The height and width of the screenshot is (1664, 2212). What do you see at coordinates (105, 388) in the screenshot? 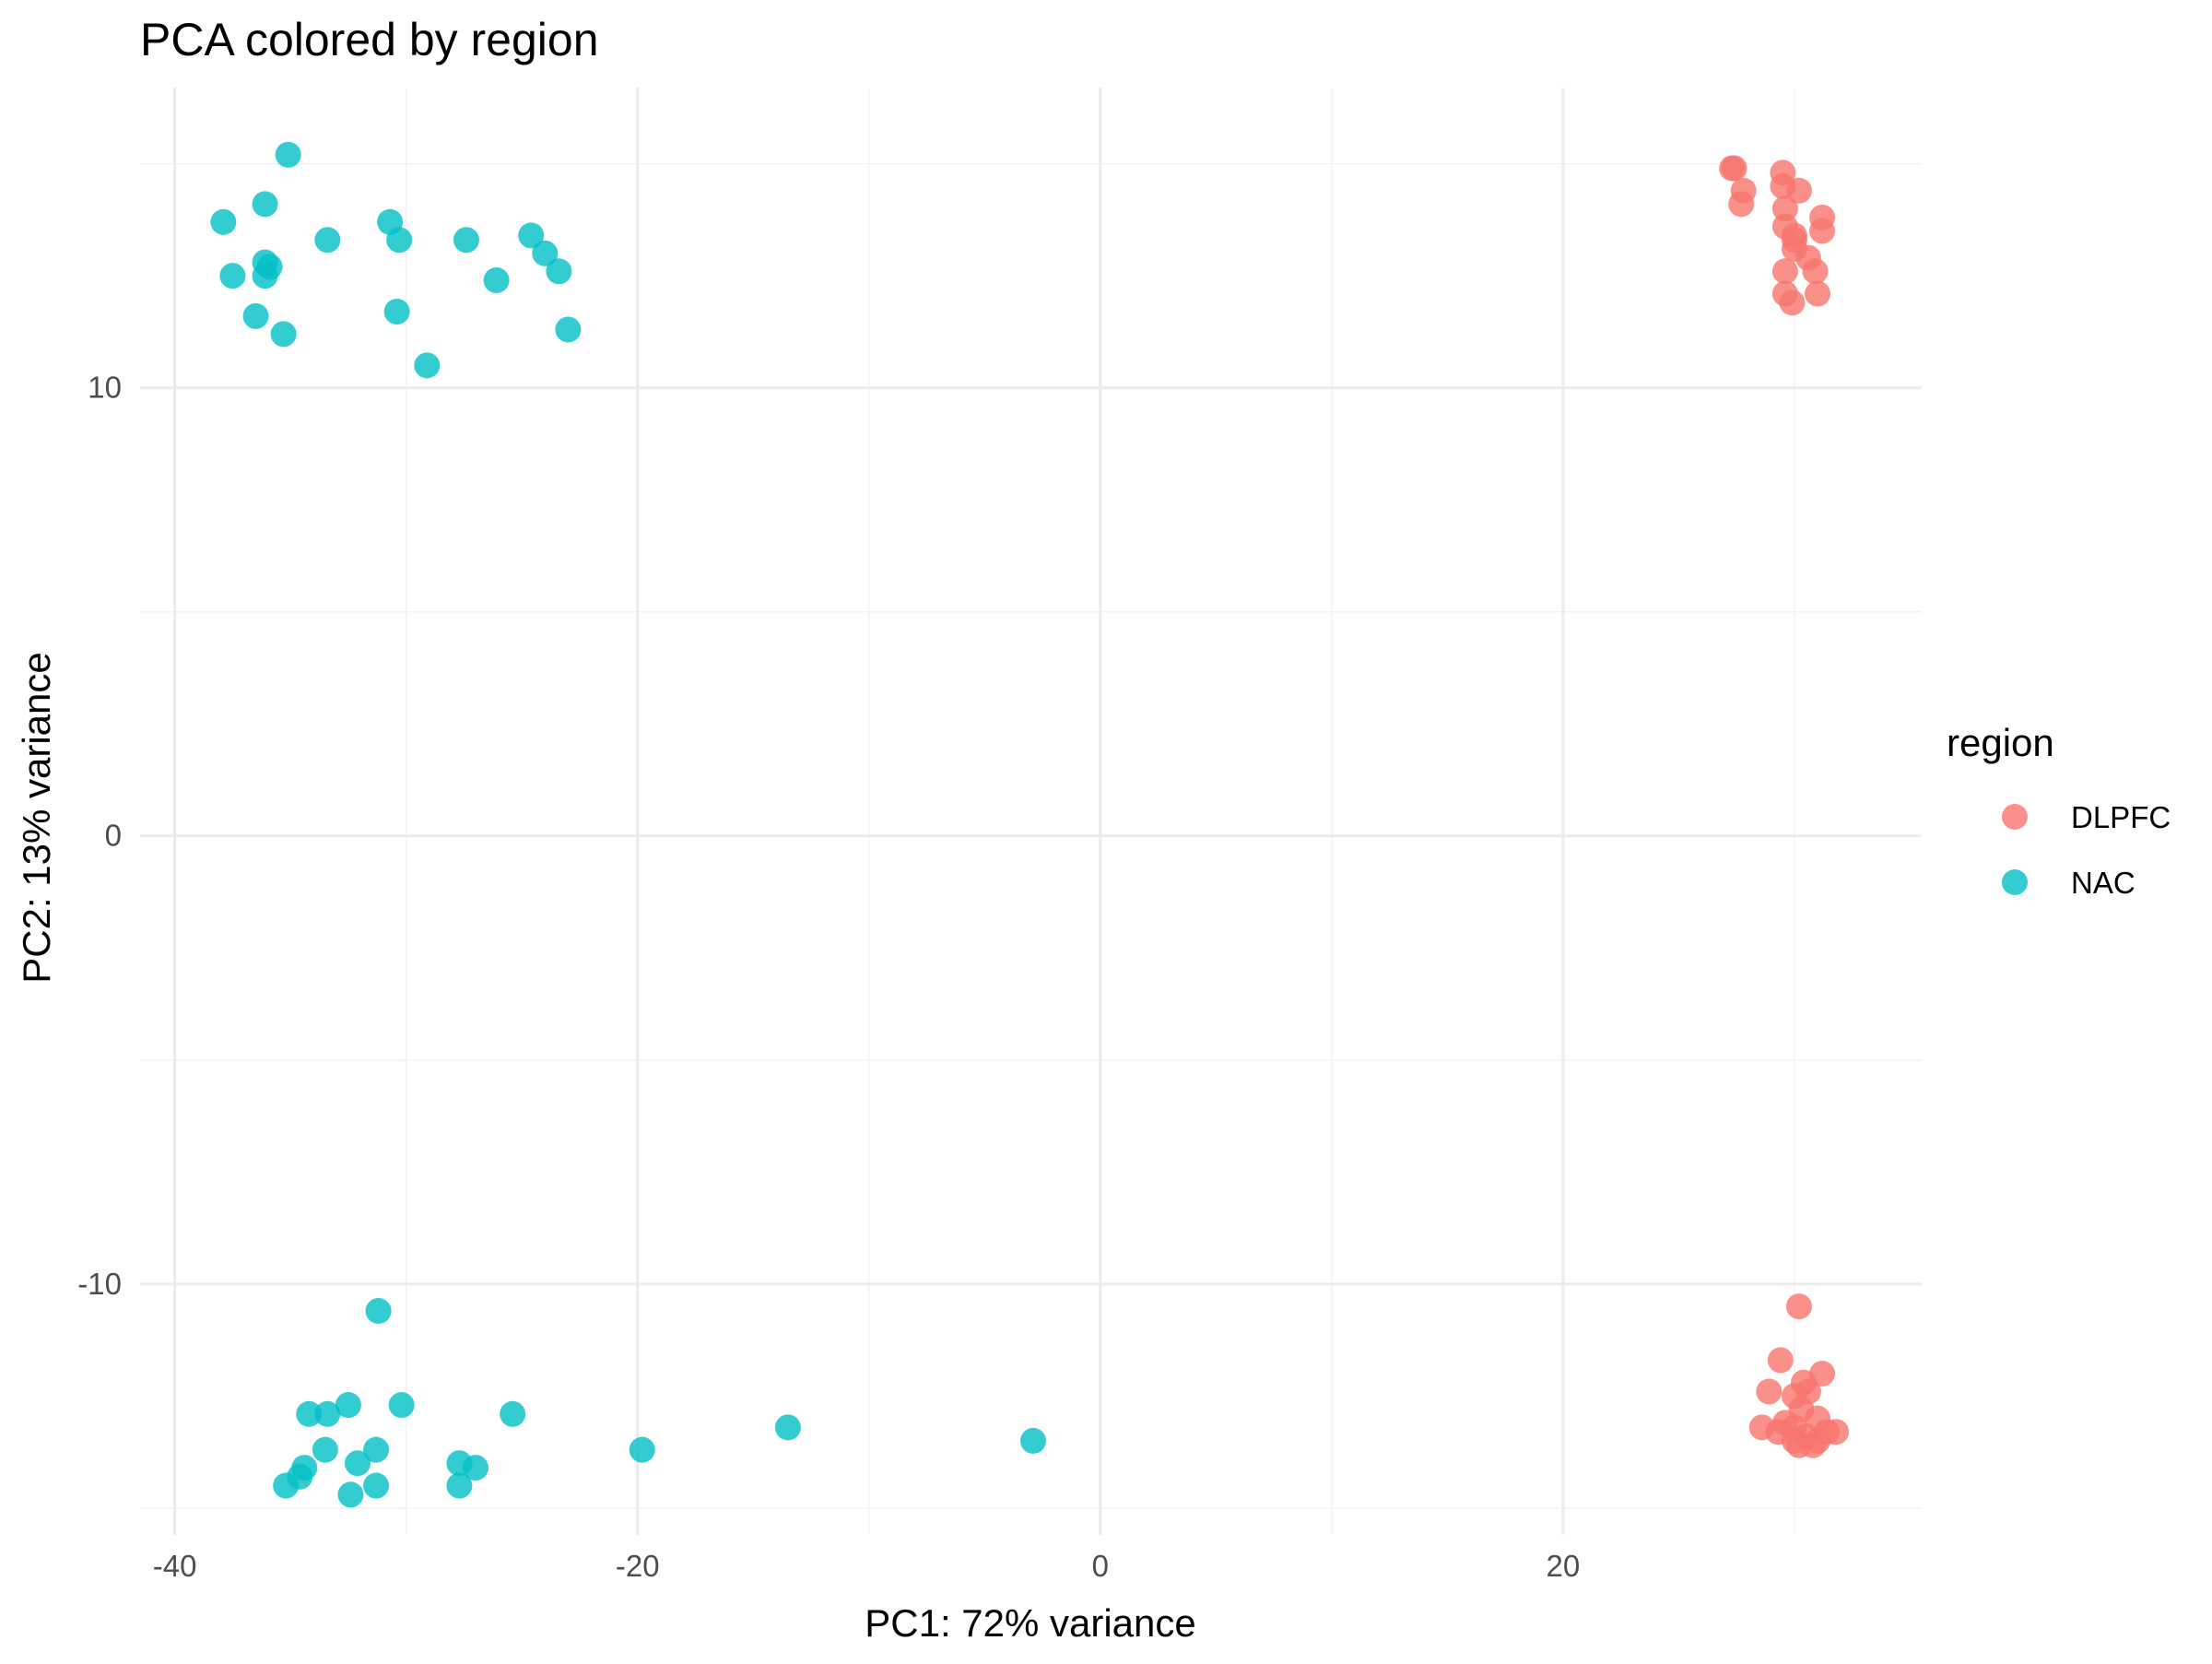
I see `y-tick-label: 10` at bounding box center [105, 388].